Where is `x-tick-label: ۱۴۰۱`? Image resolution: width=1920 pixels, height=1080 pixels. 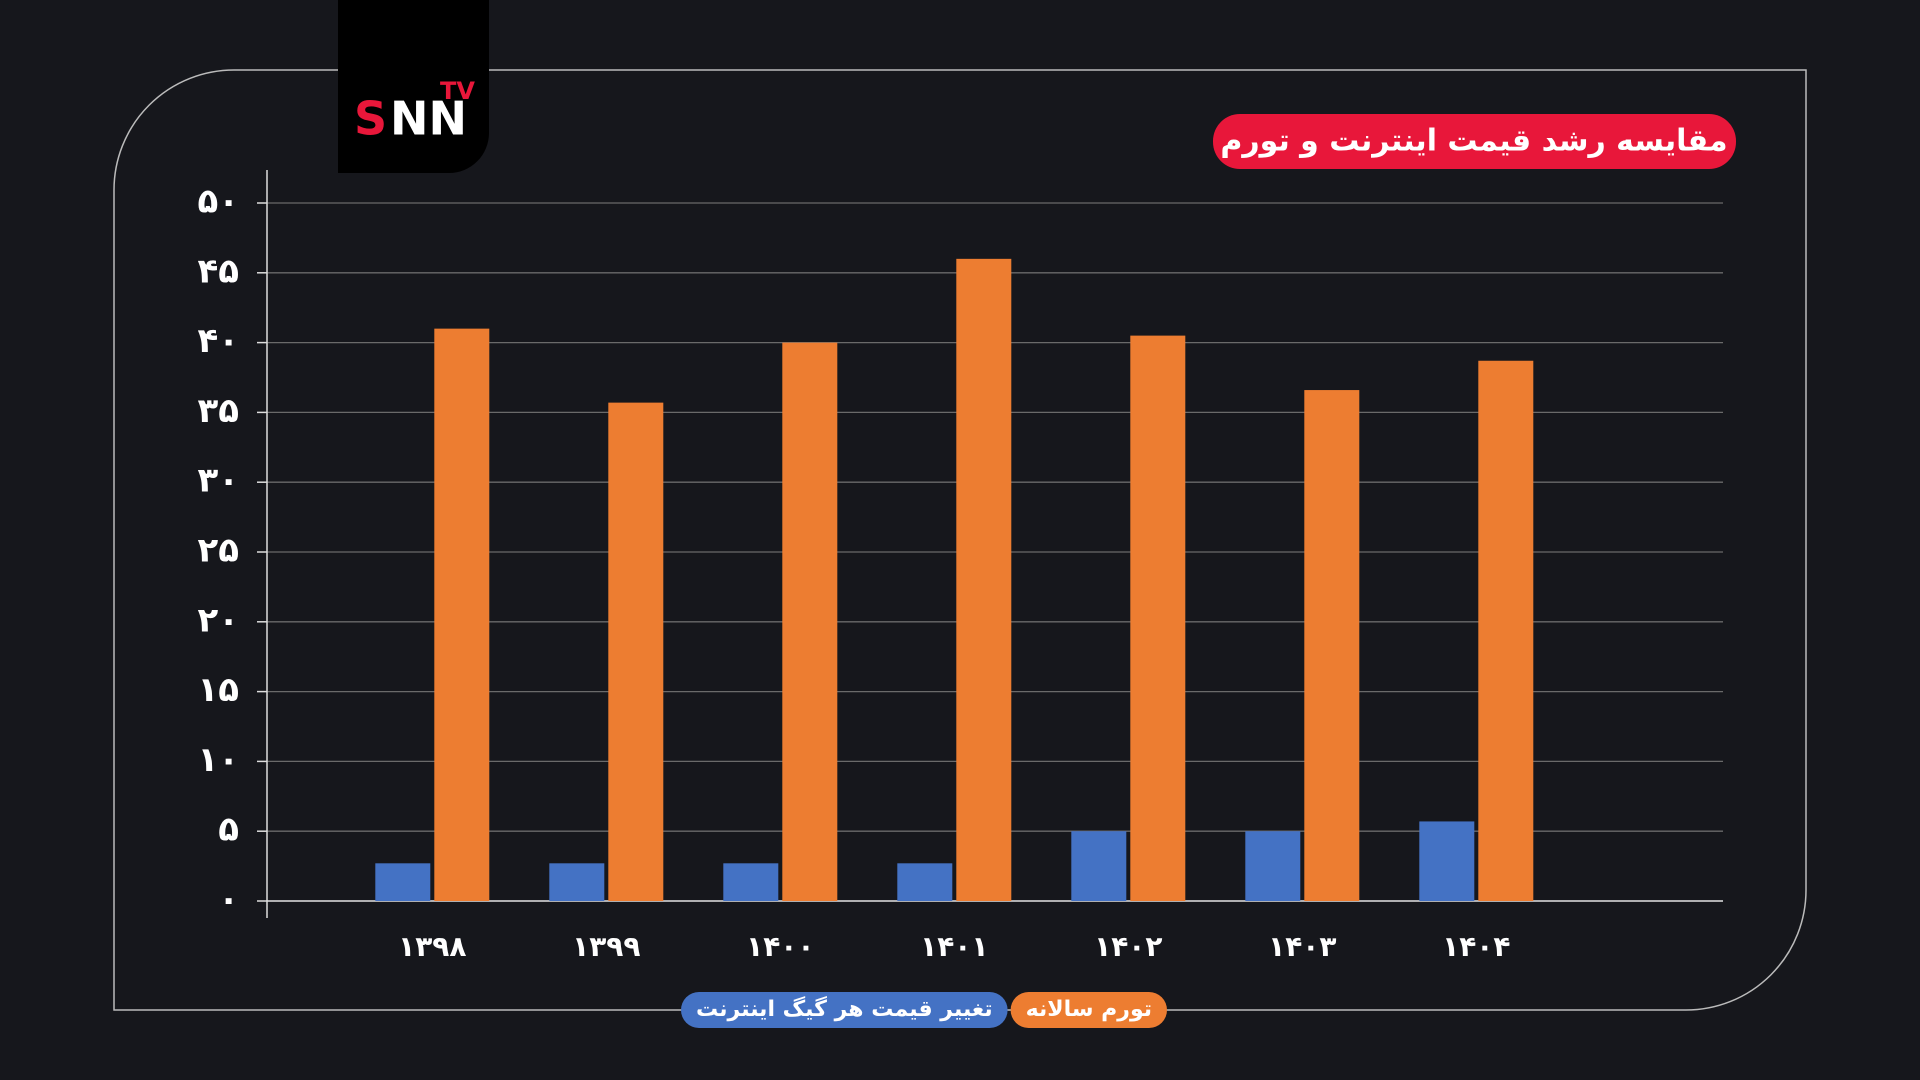
x-tick-label: ۱۴۰۱ is located at coordinates (954, 946).